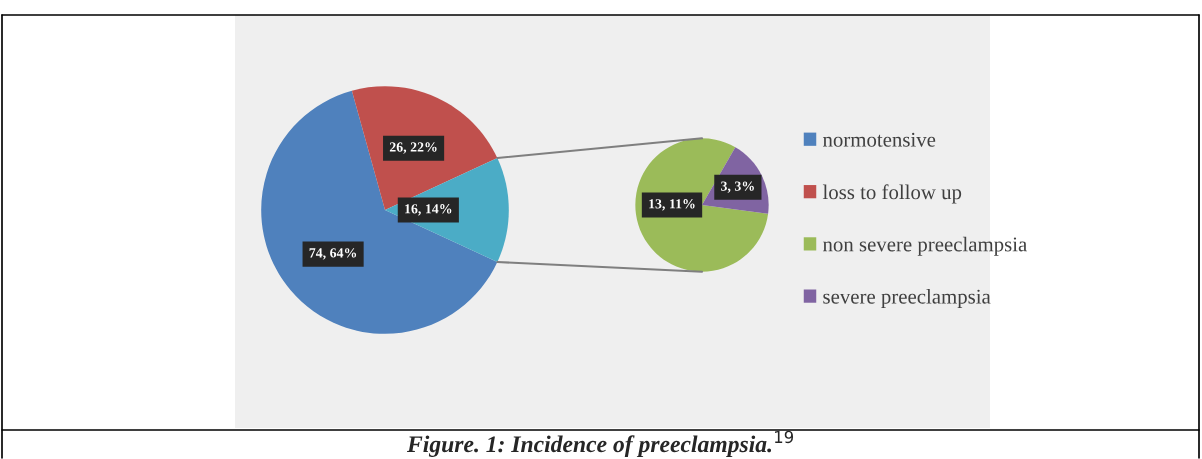 This screenshot has width=1202, height=459. Describe the element at coordinates (907, 298) in the screenshot. I see `legend-label: severe preeclampsia` at that location.